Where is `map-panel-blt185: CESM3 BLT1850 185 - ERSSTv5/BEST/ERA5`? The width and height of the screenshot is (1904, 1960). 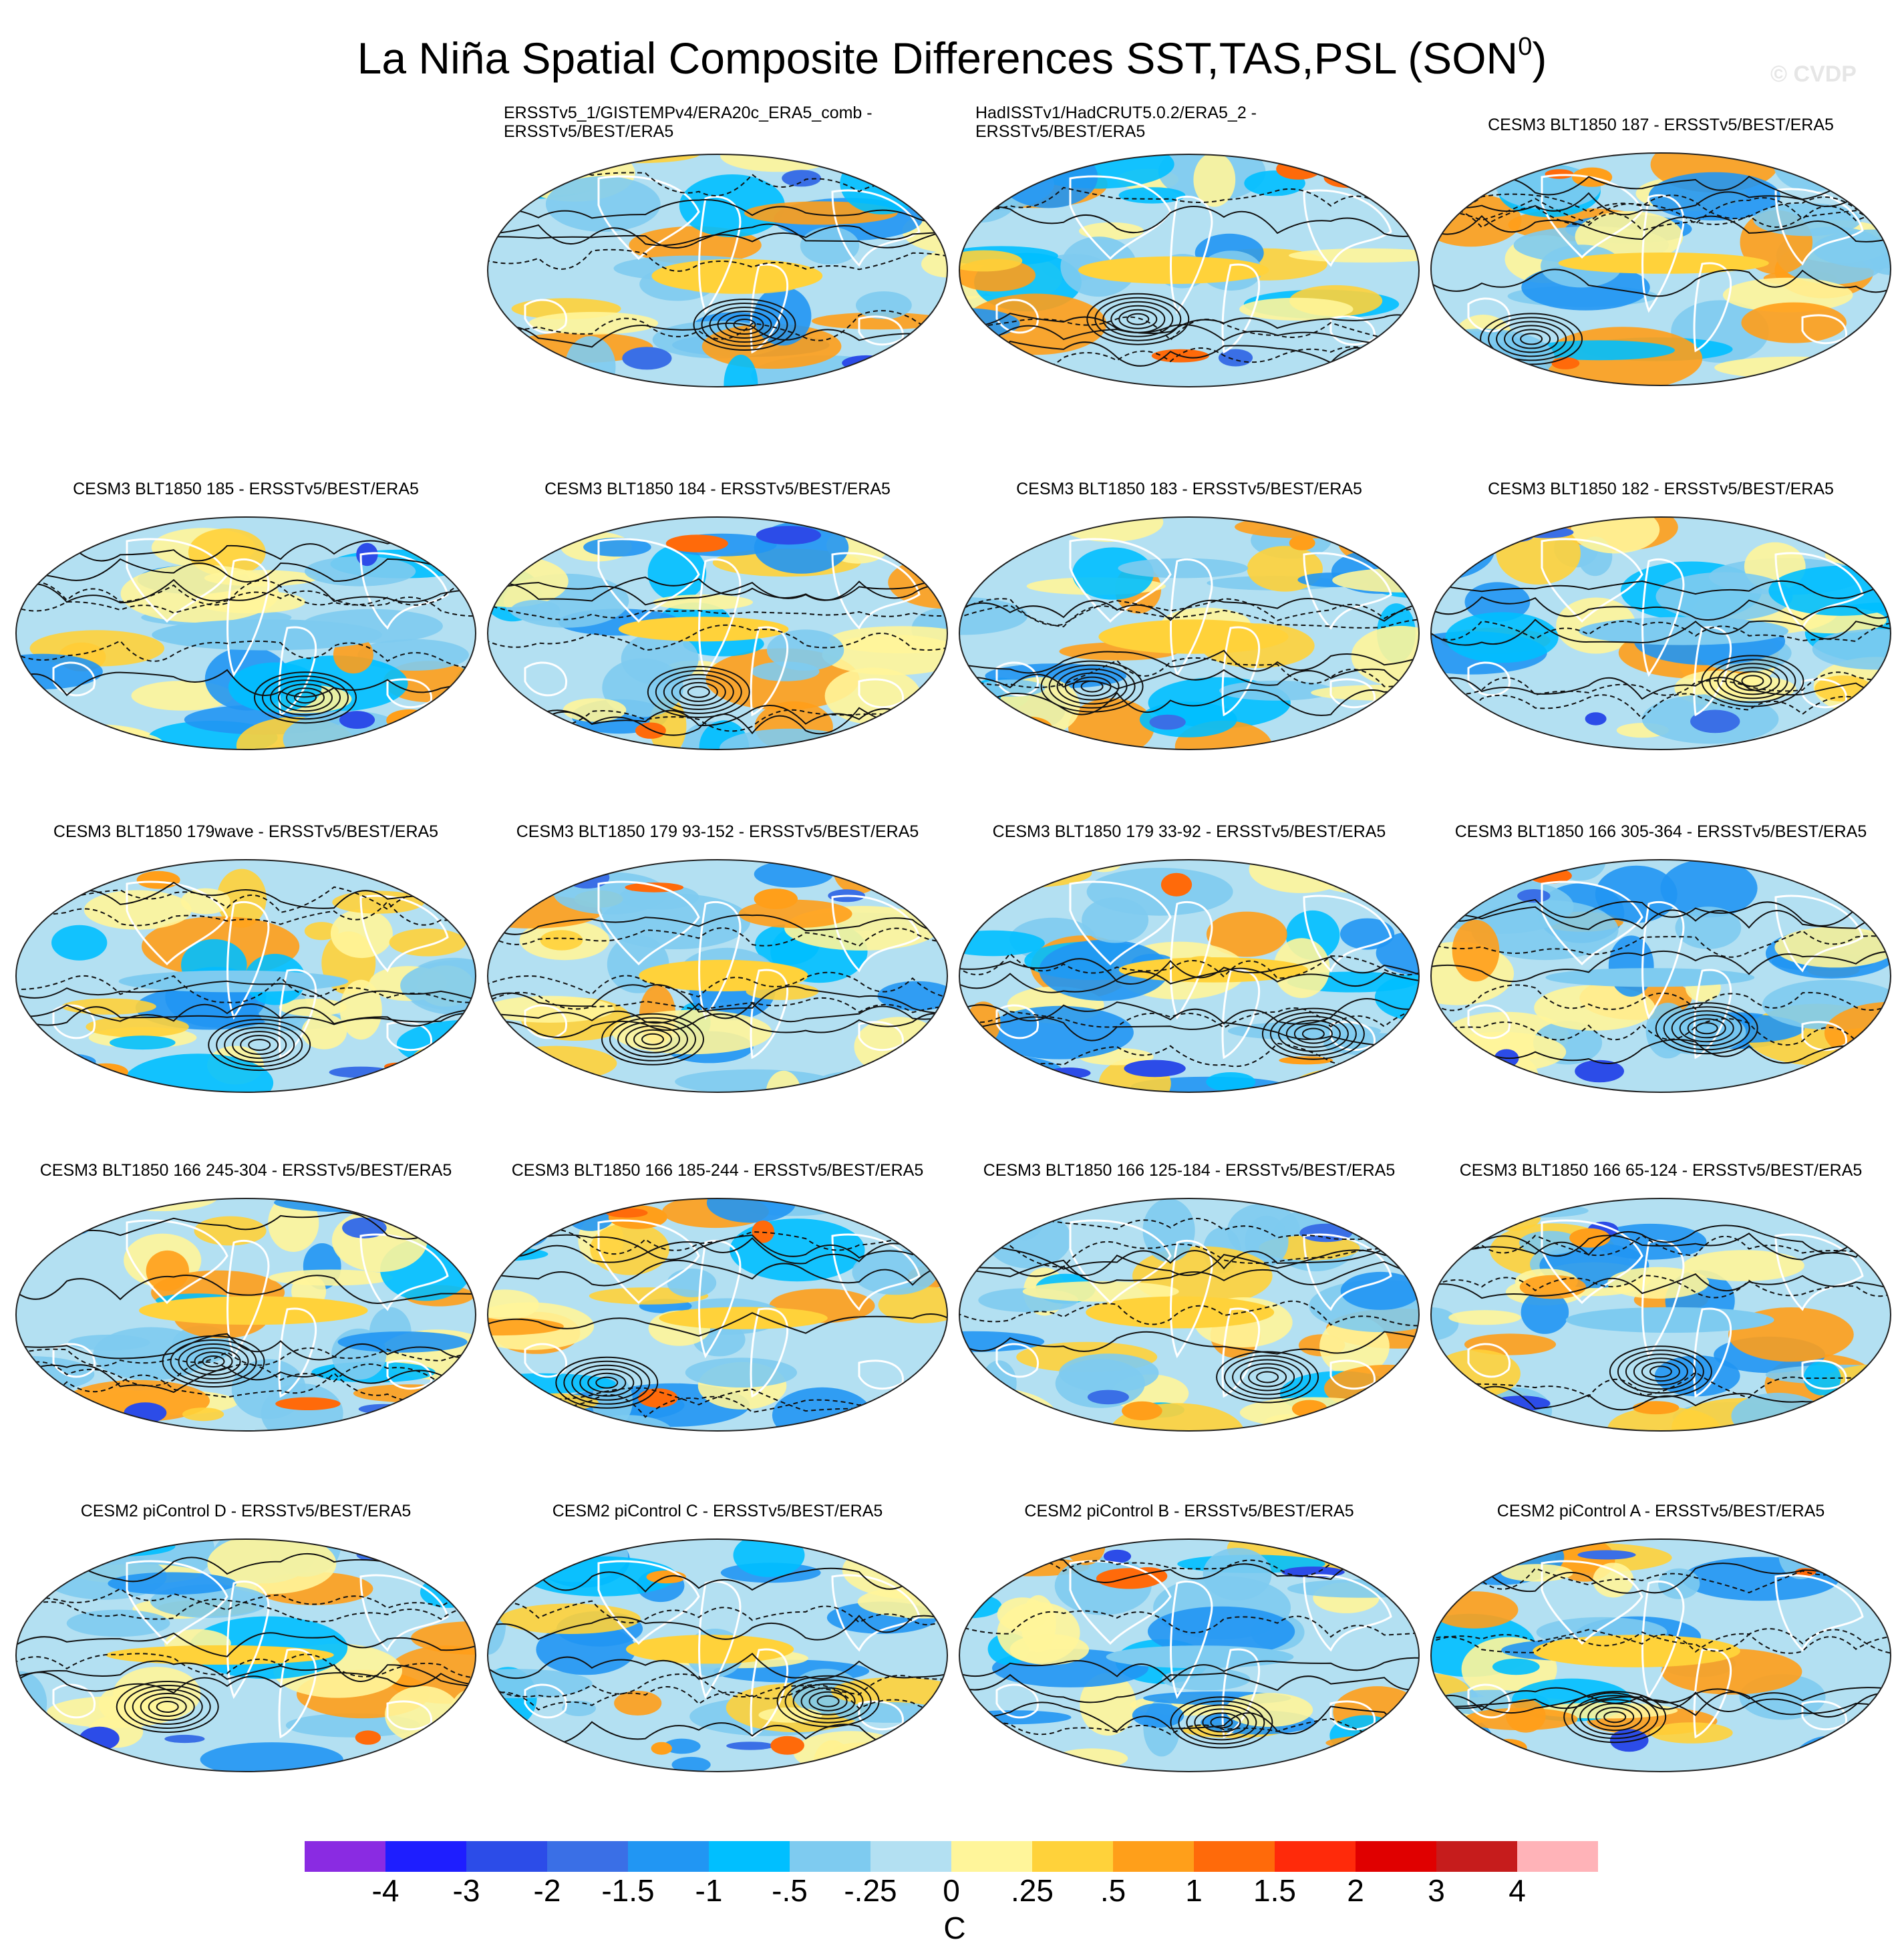
map-panel-blt185: CESM3 BLT1850 185 - ERSSTv5/BEST/ERA5 is located at coordinates (246, 613).